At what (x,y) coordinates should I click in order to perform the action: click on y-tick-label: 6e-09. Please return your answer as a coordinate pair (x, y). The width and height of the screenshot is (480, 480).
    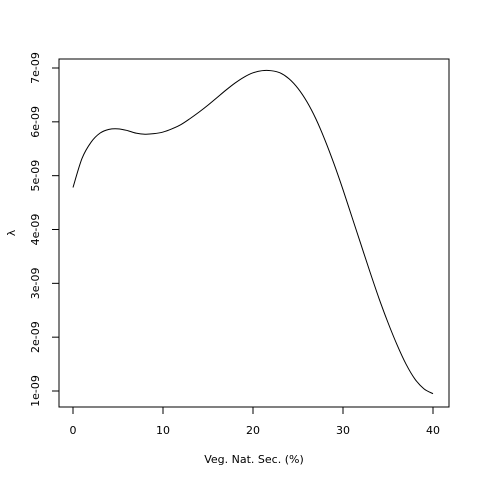
    Looking at the image, I should click on (35, 122).